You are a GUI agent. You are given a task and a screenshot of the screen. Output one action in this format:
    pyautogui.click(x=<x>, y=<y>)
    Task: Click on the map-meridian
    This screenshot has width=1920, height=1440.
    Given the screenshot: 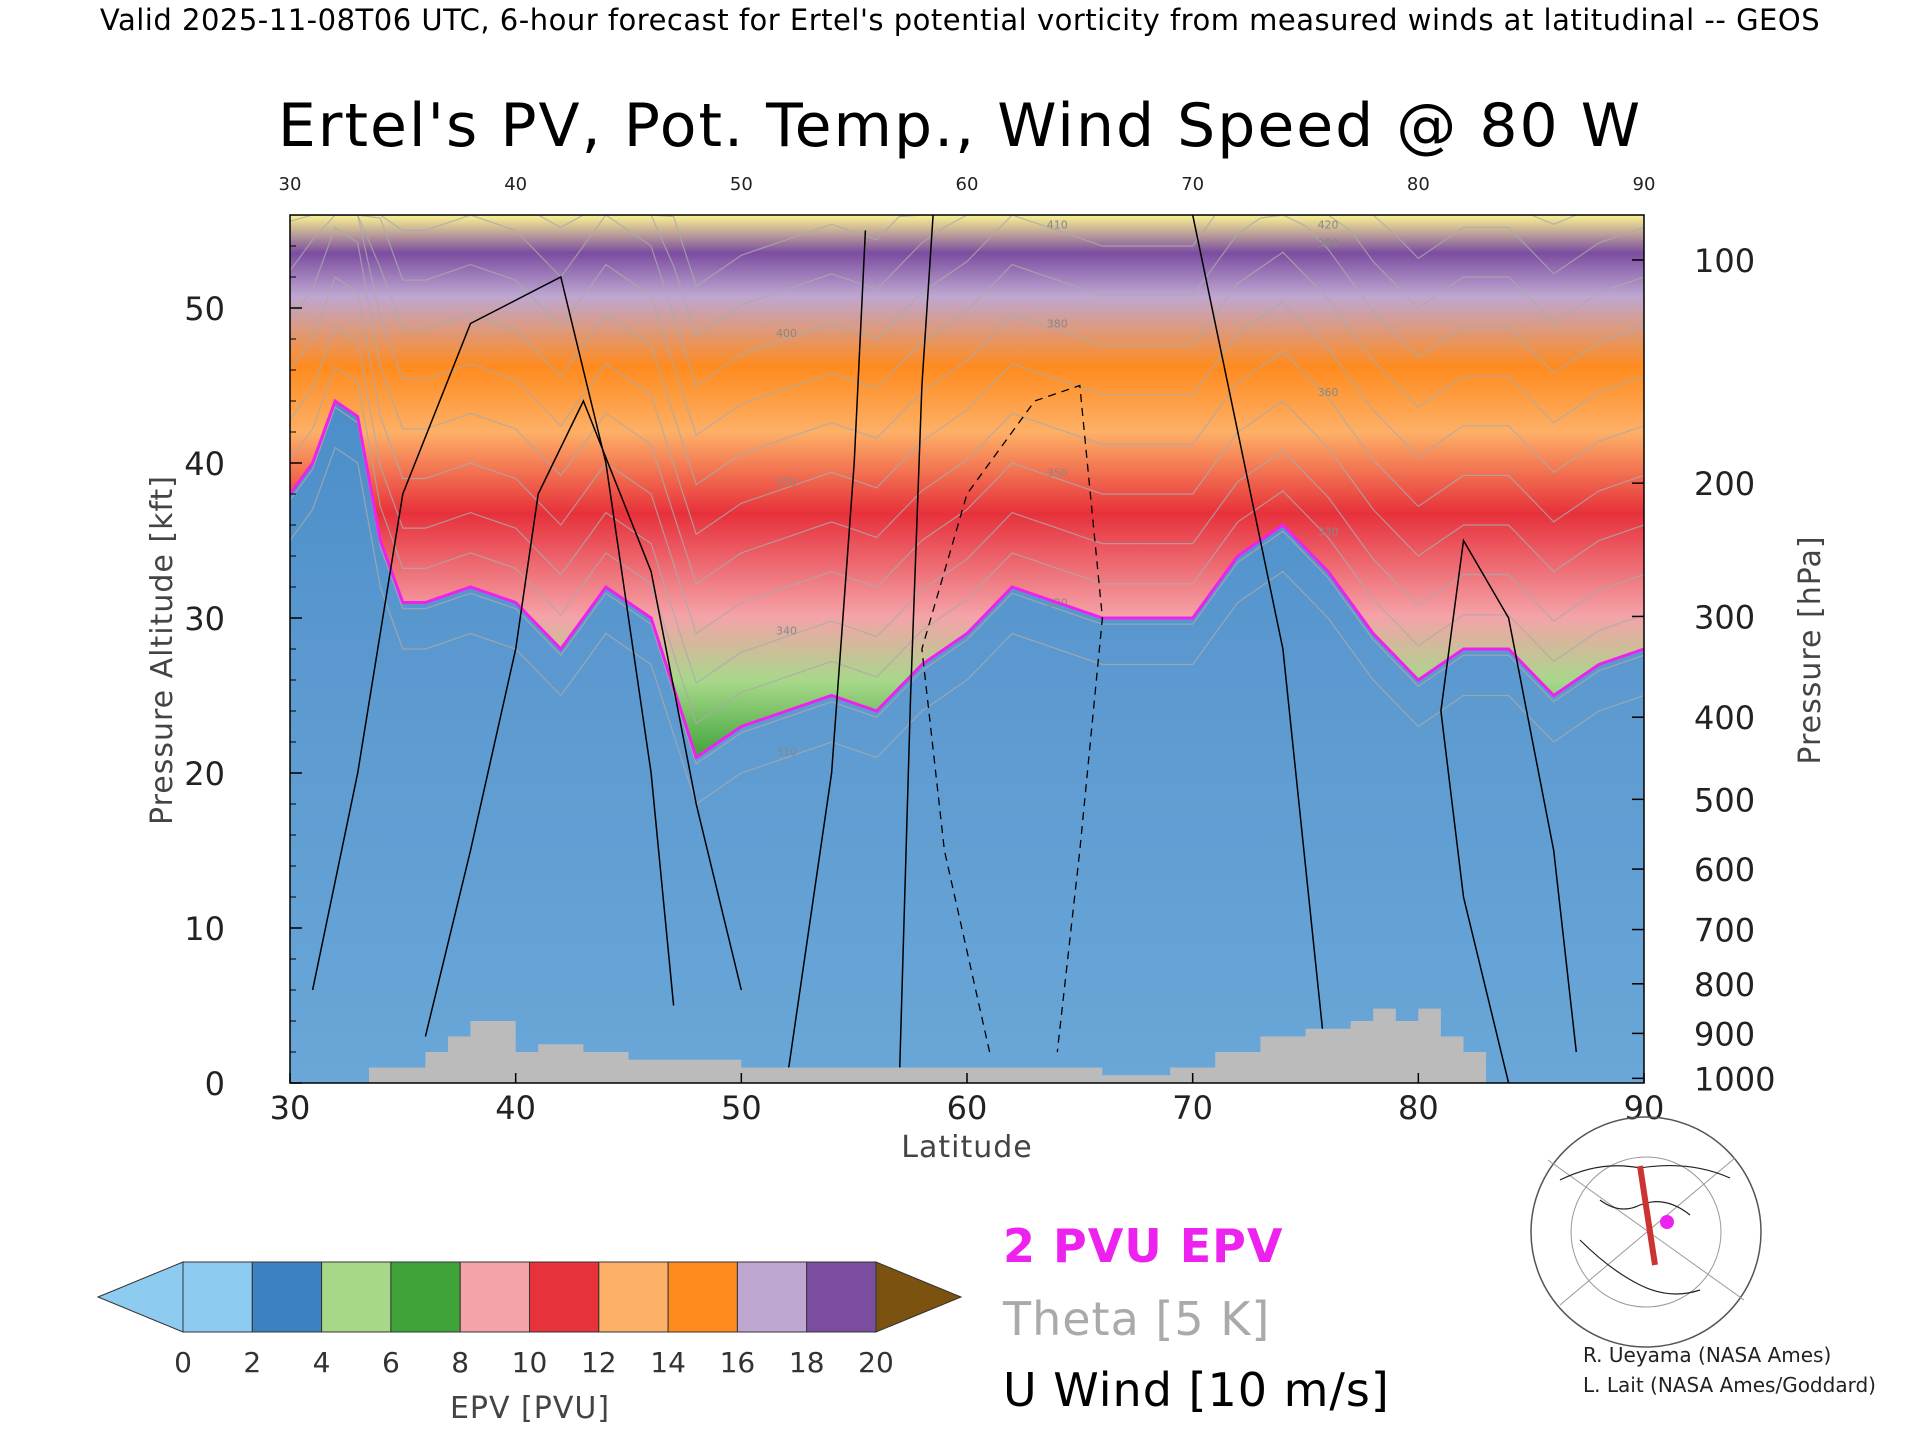 What is the action you would take?
    pyautogui.click(x=1646, y=1230)
    